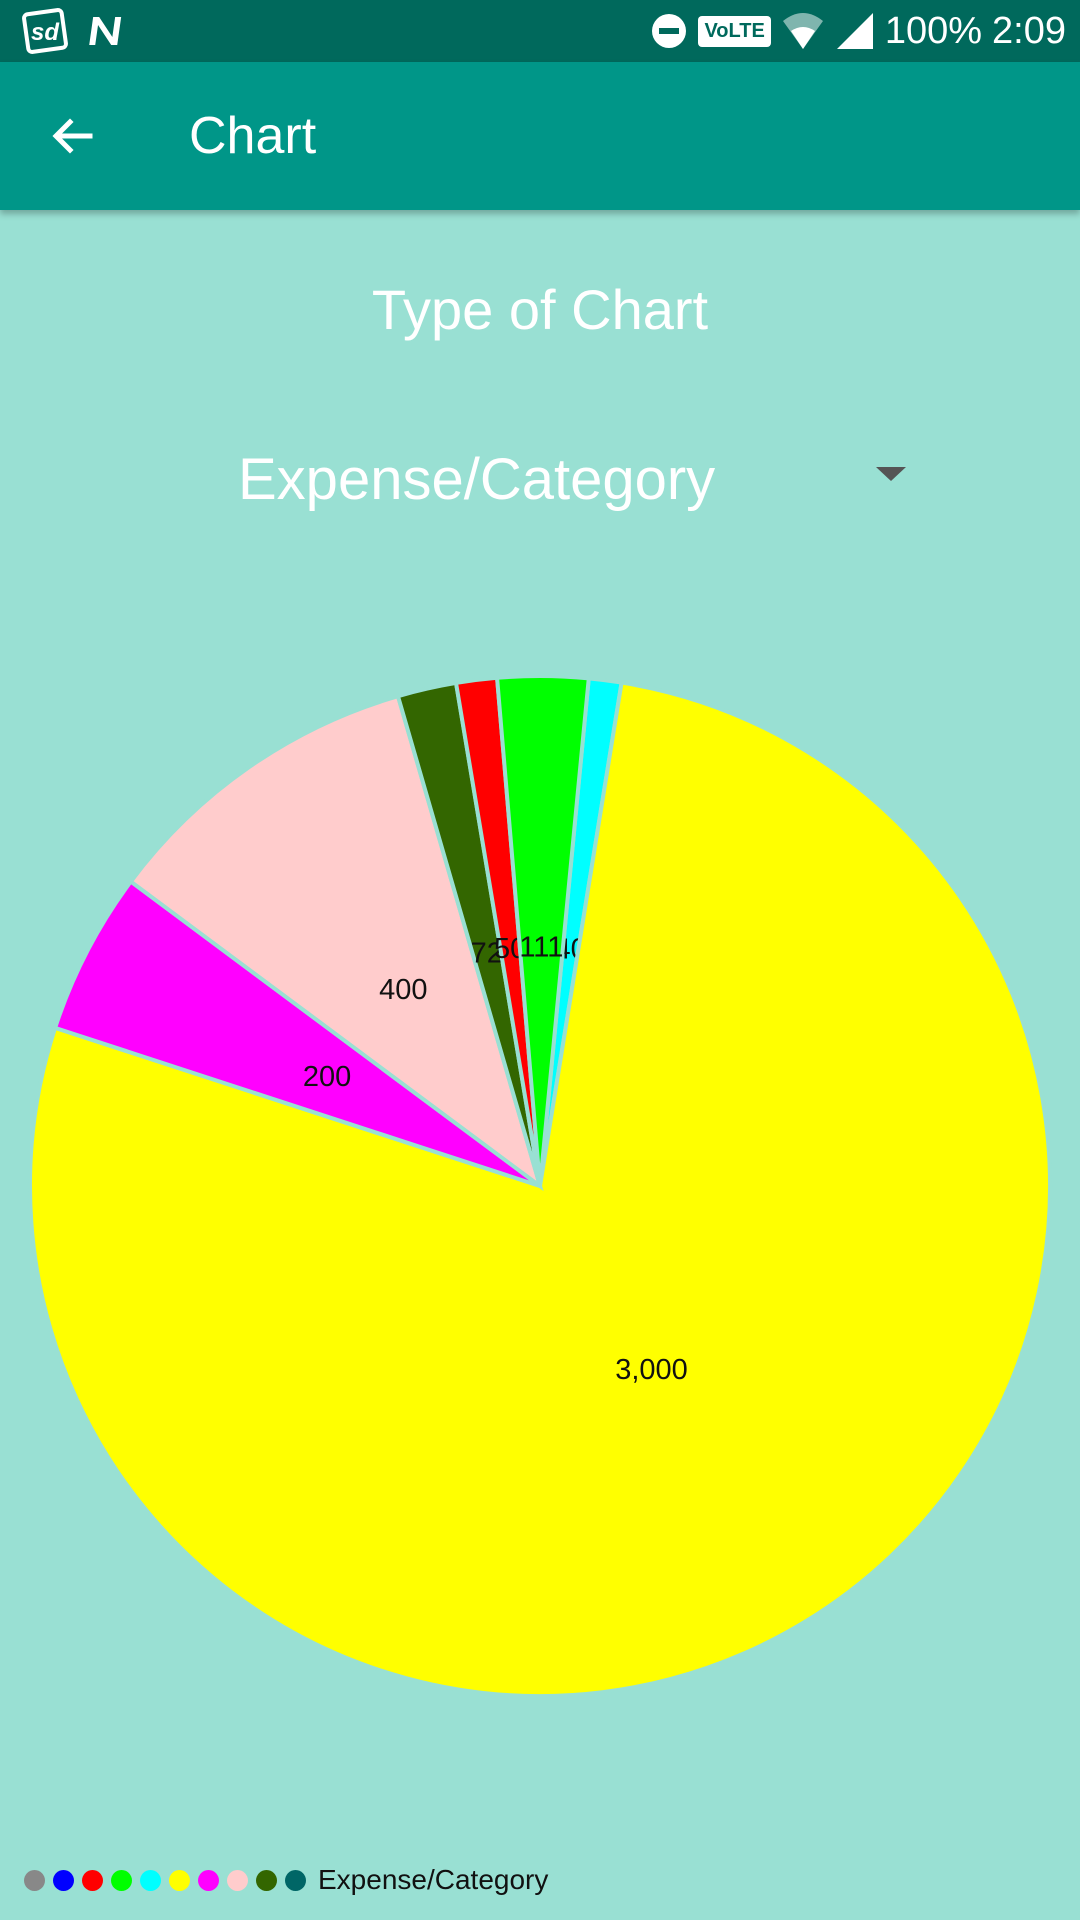 This screenshot has width=1080, height=1920. Describe the element at coordinates (477, 479) in the screenshot. I see `chart-type-selected-value: Expense/Category` at that location.